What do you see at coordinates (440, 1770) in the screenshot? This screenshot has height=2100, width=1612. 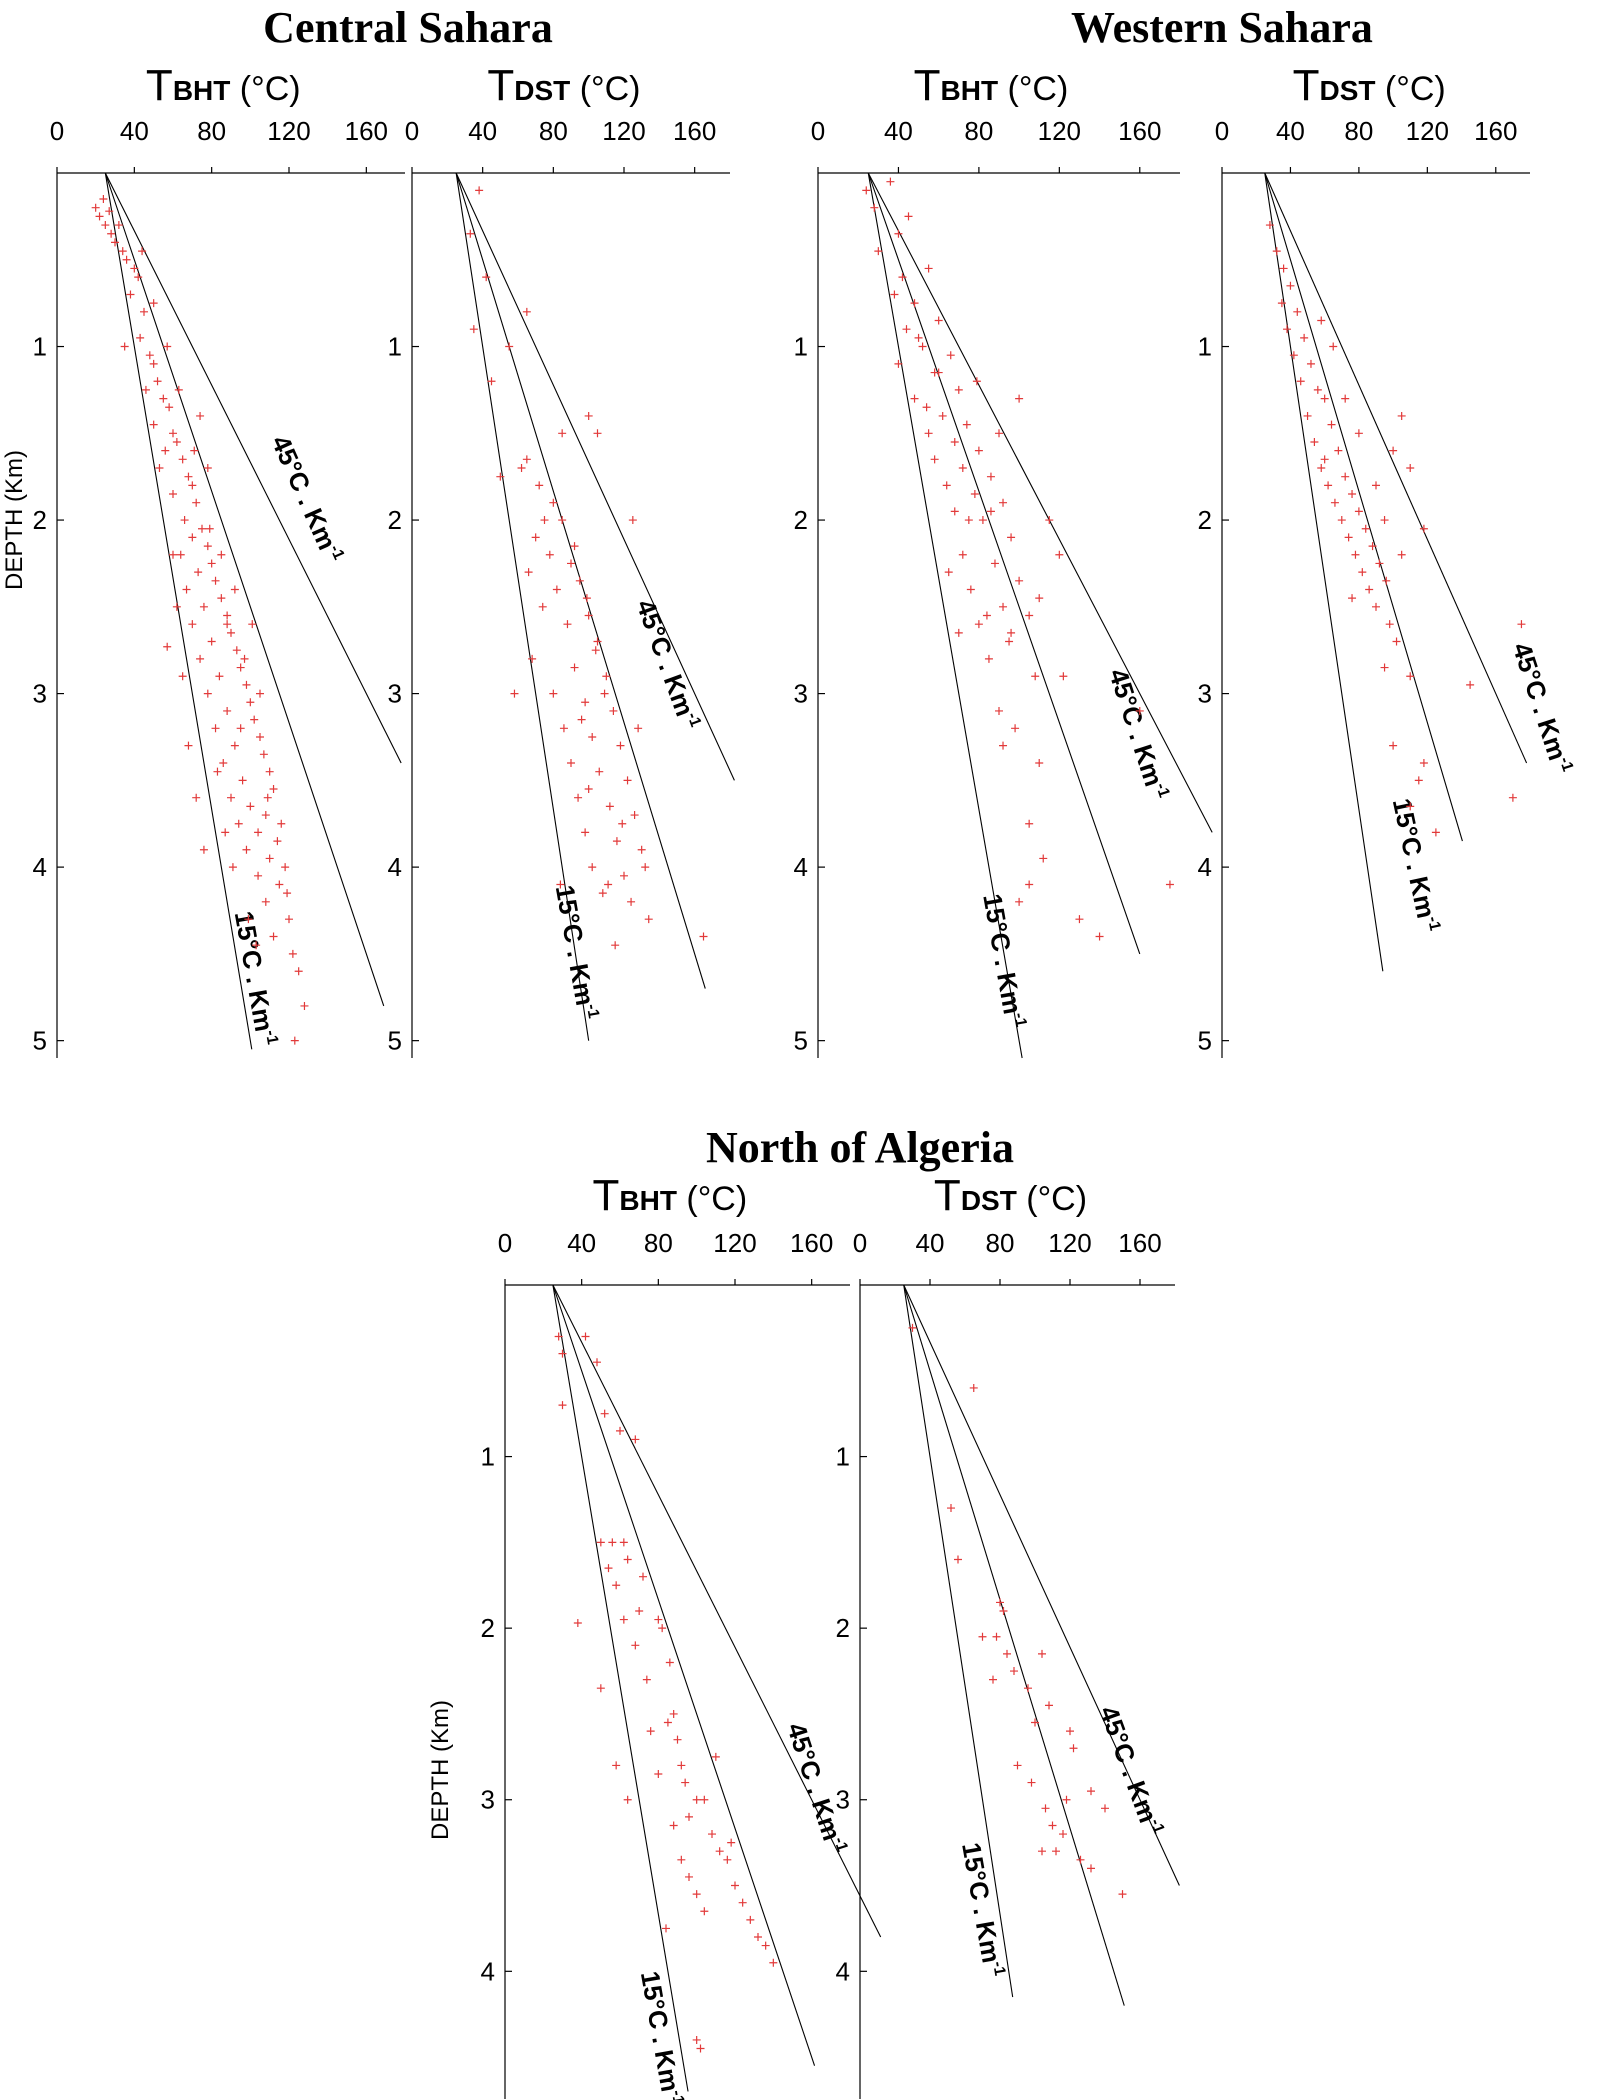 I see `y-axis-label-north-of-algeria: DEPTH (Km)` at bounding box center [440, 1770].